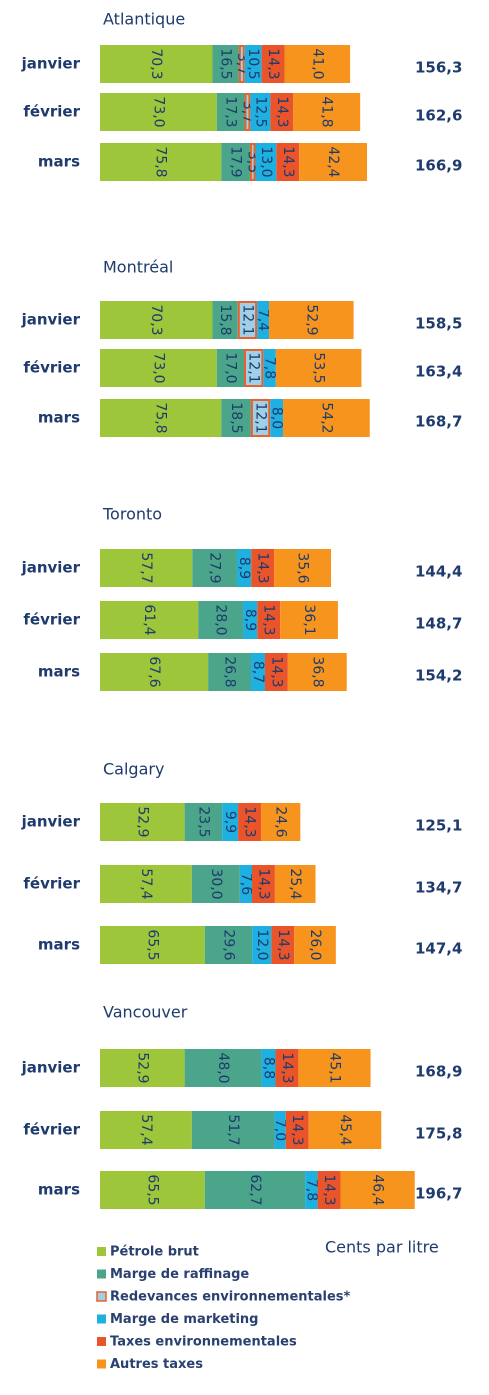  Describe the element at coordinates (311, 319) in the screenshot. I see `value-label: 52,9` at that location.